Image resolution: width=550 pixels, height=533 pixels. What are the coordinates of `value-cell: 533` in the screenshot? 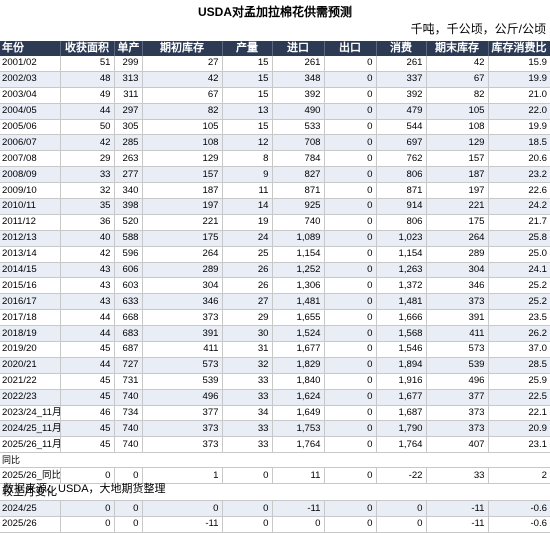 It's located at (298, 127).